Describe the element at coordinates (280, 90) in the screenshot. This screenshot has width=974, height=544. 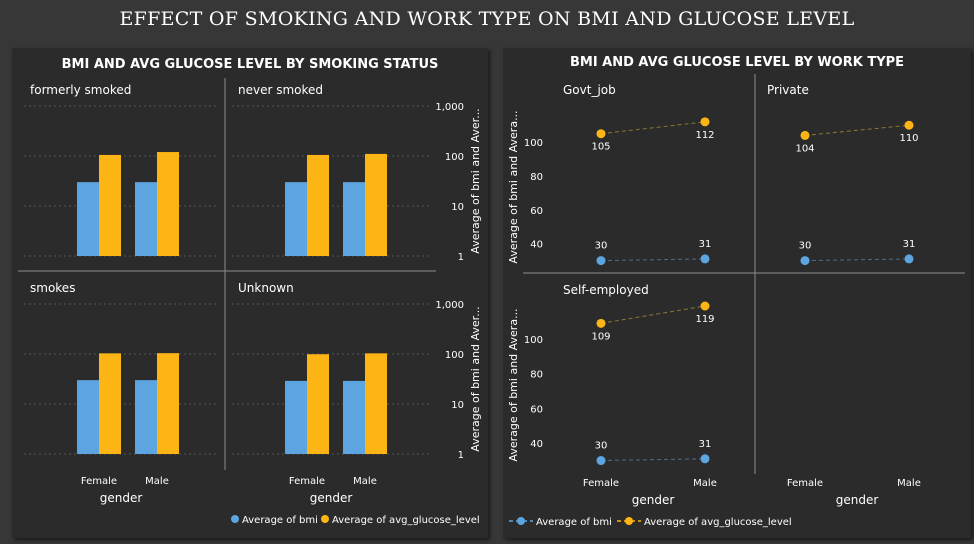
I see `facet-label-never-smoked: never smoked` at that location.